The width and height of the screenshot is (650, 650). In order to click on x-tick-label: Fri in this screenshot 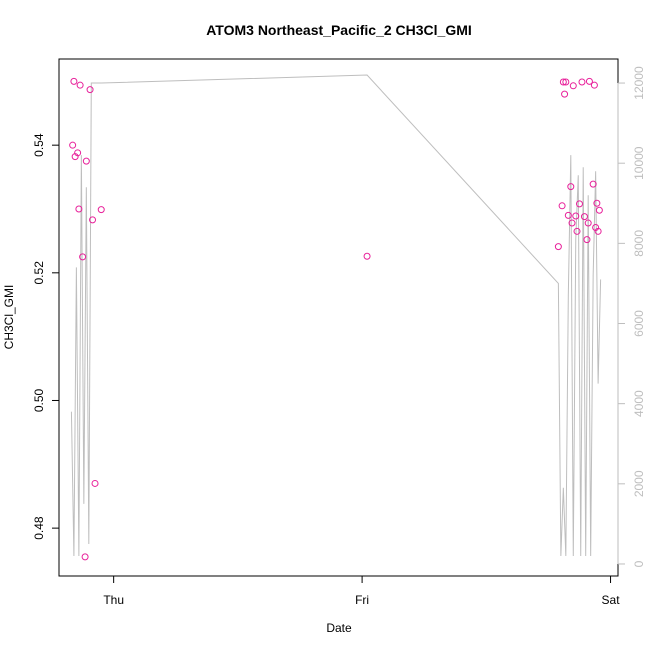, I will do `click(362, 600)`.